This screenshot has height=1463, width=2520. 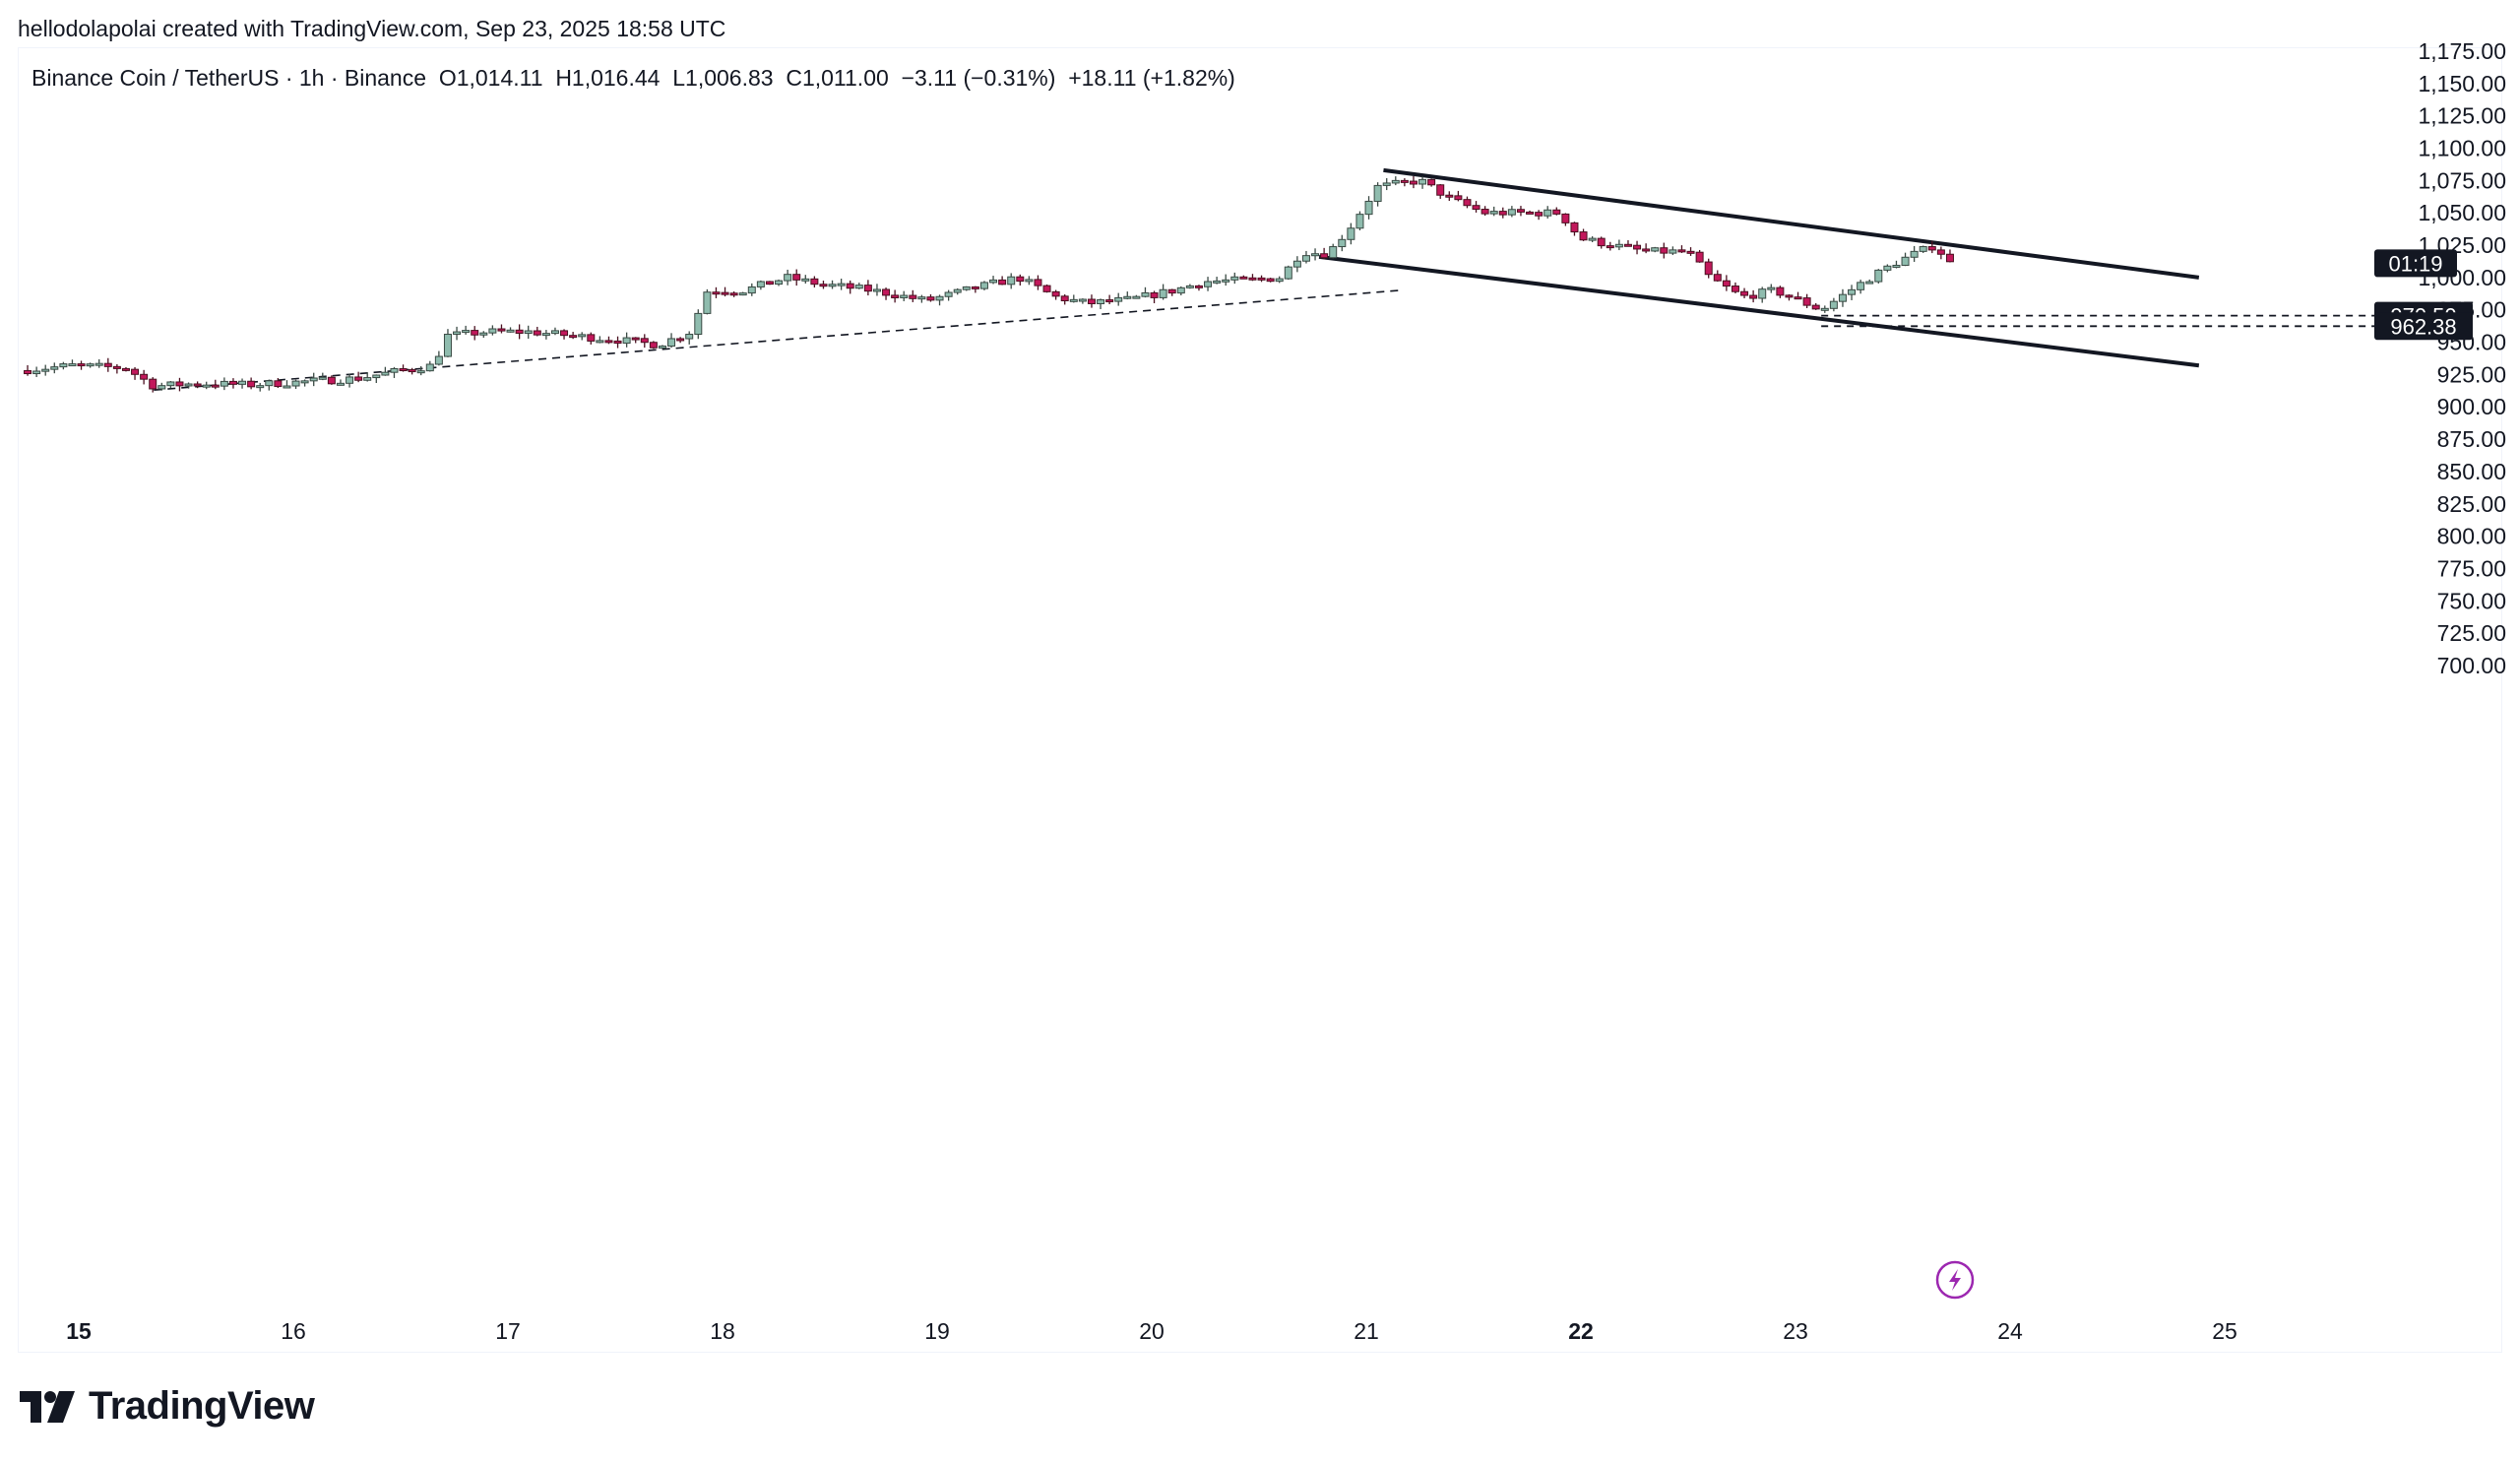 What do you see at coordinates (167, 1407) in the screenshot?
I see `tradingview-logo: TradingView` at bounding box center [167, 1407].